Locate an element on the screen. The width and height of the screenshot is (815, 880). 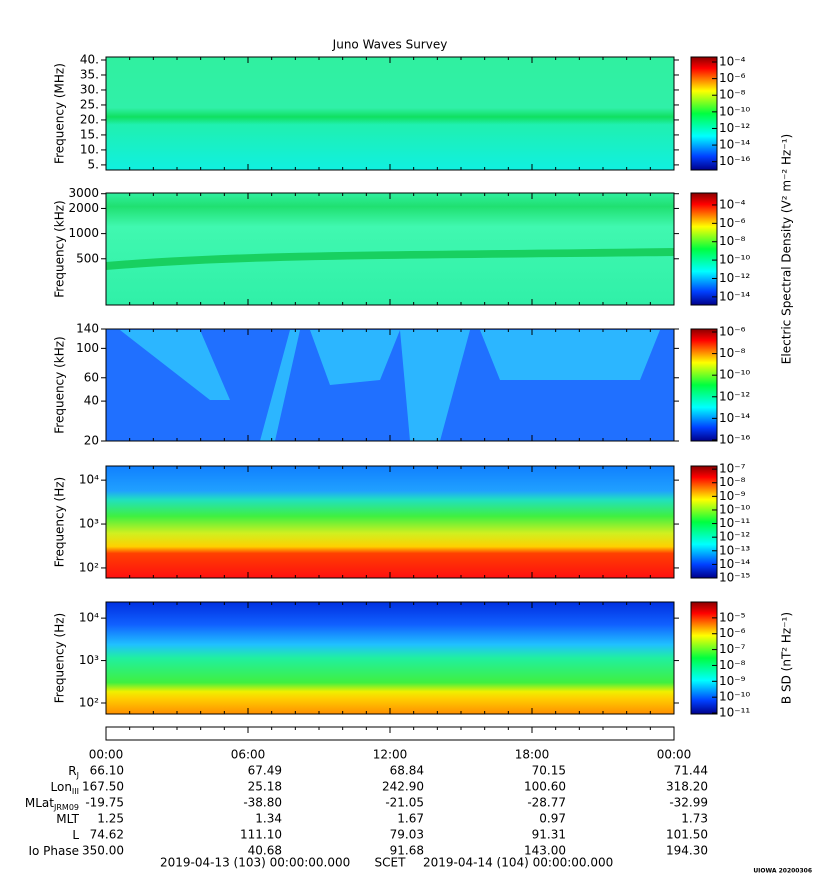
y-tick-label: 1000 is located at coordinates (83, 233).